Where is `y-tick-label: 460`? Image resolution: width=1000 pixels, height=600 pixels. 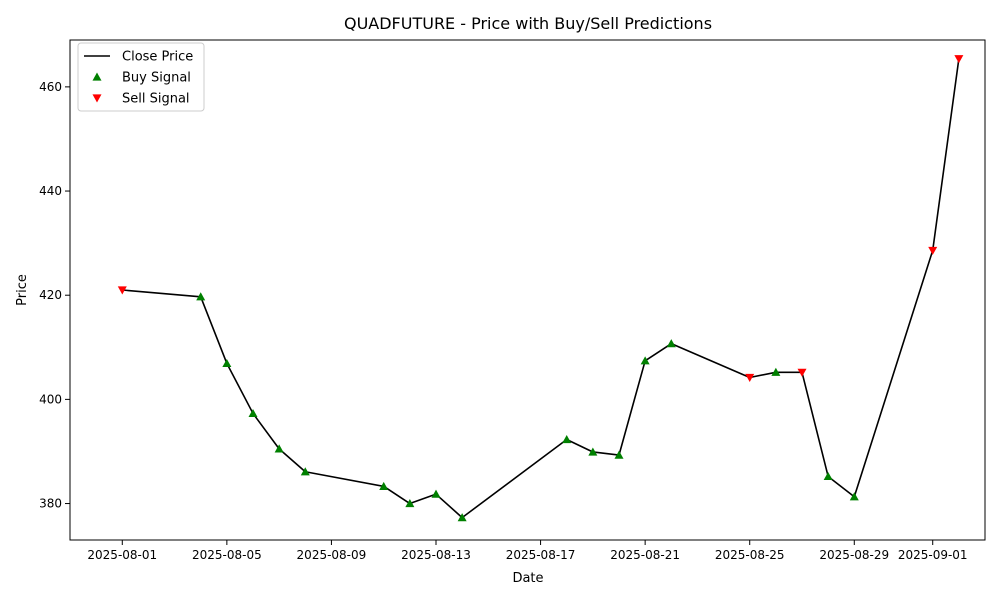 y-tick-label: 460 is located at coordinates (50, 87).